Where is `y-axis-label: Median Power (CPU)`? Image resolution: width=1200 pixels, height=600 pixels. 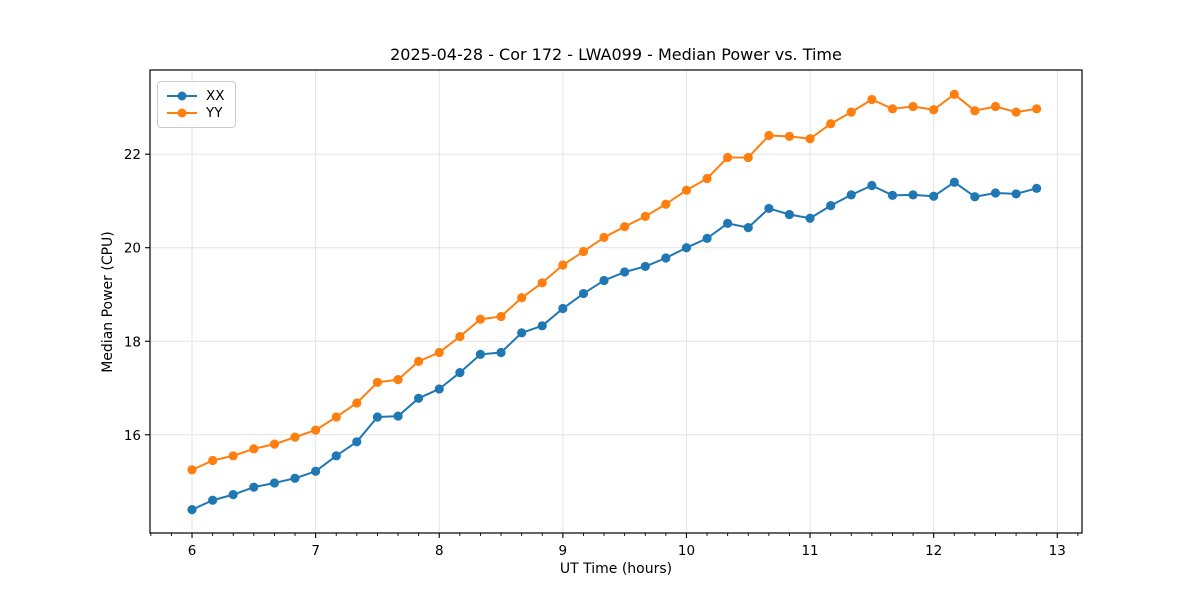 y-axis-label: Median Power (CPU) is located at coordinates (108, 302).